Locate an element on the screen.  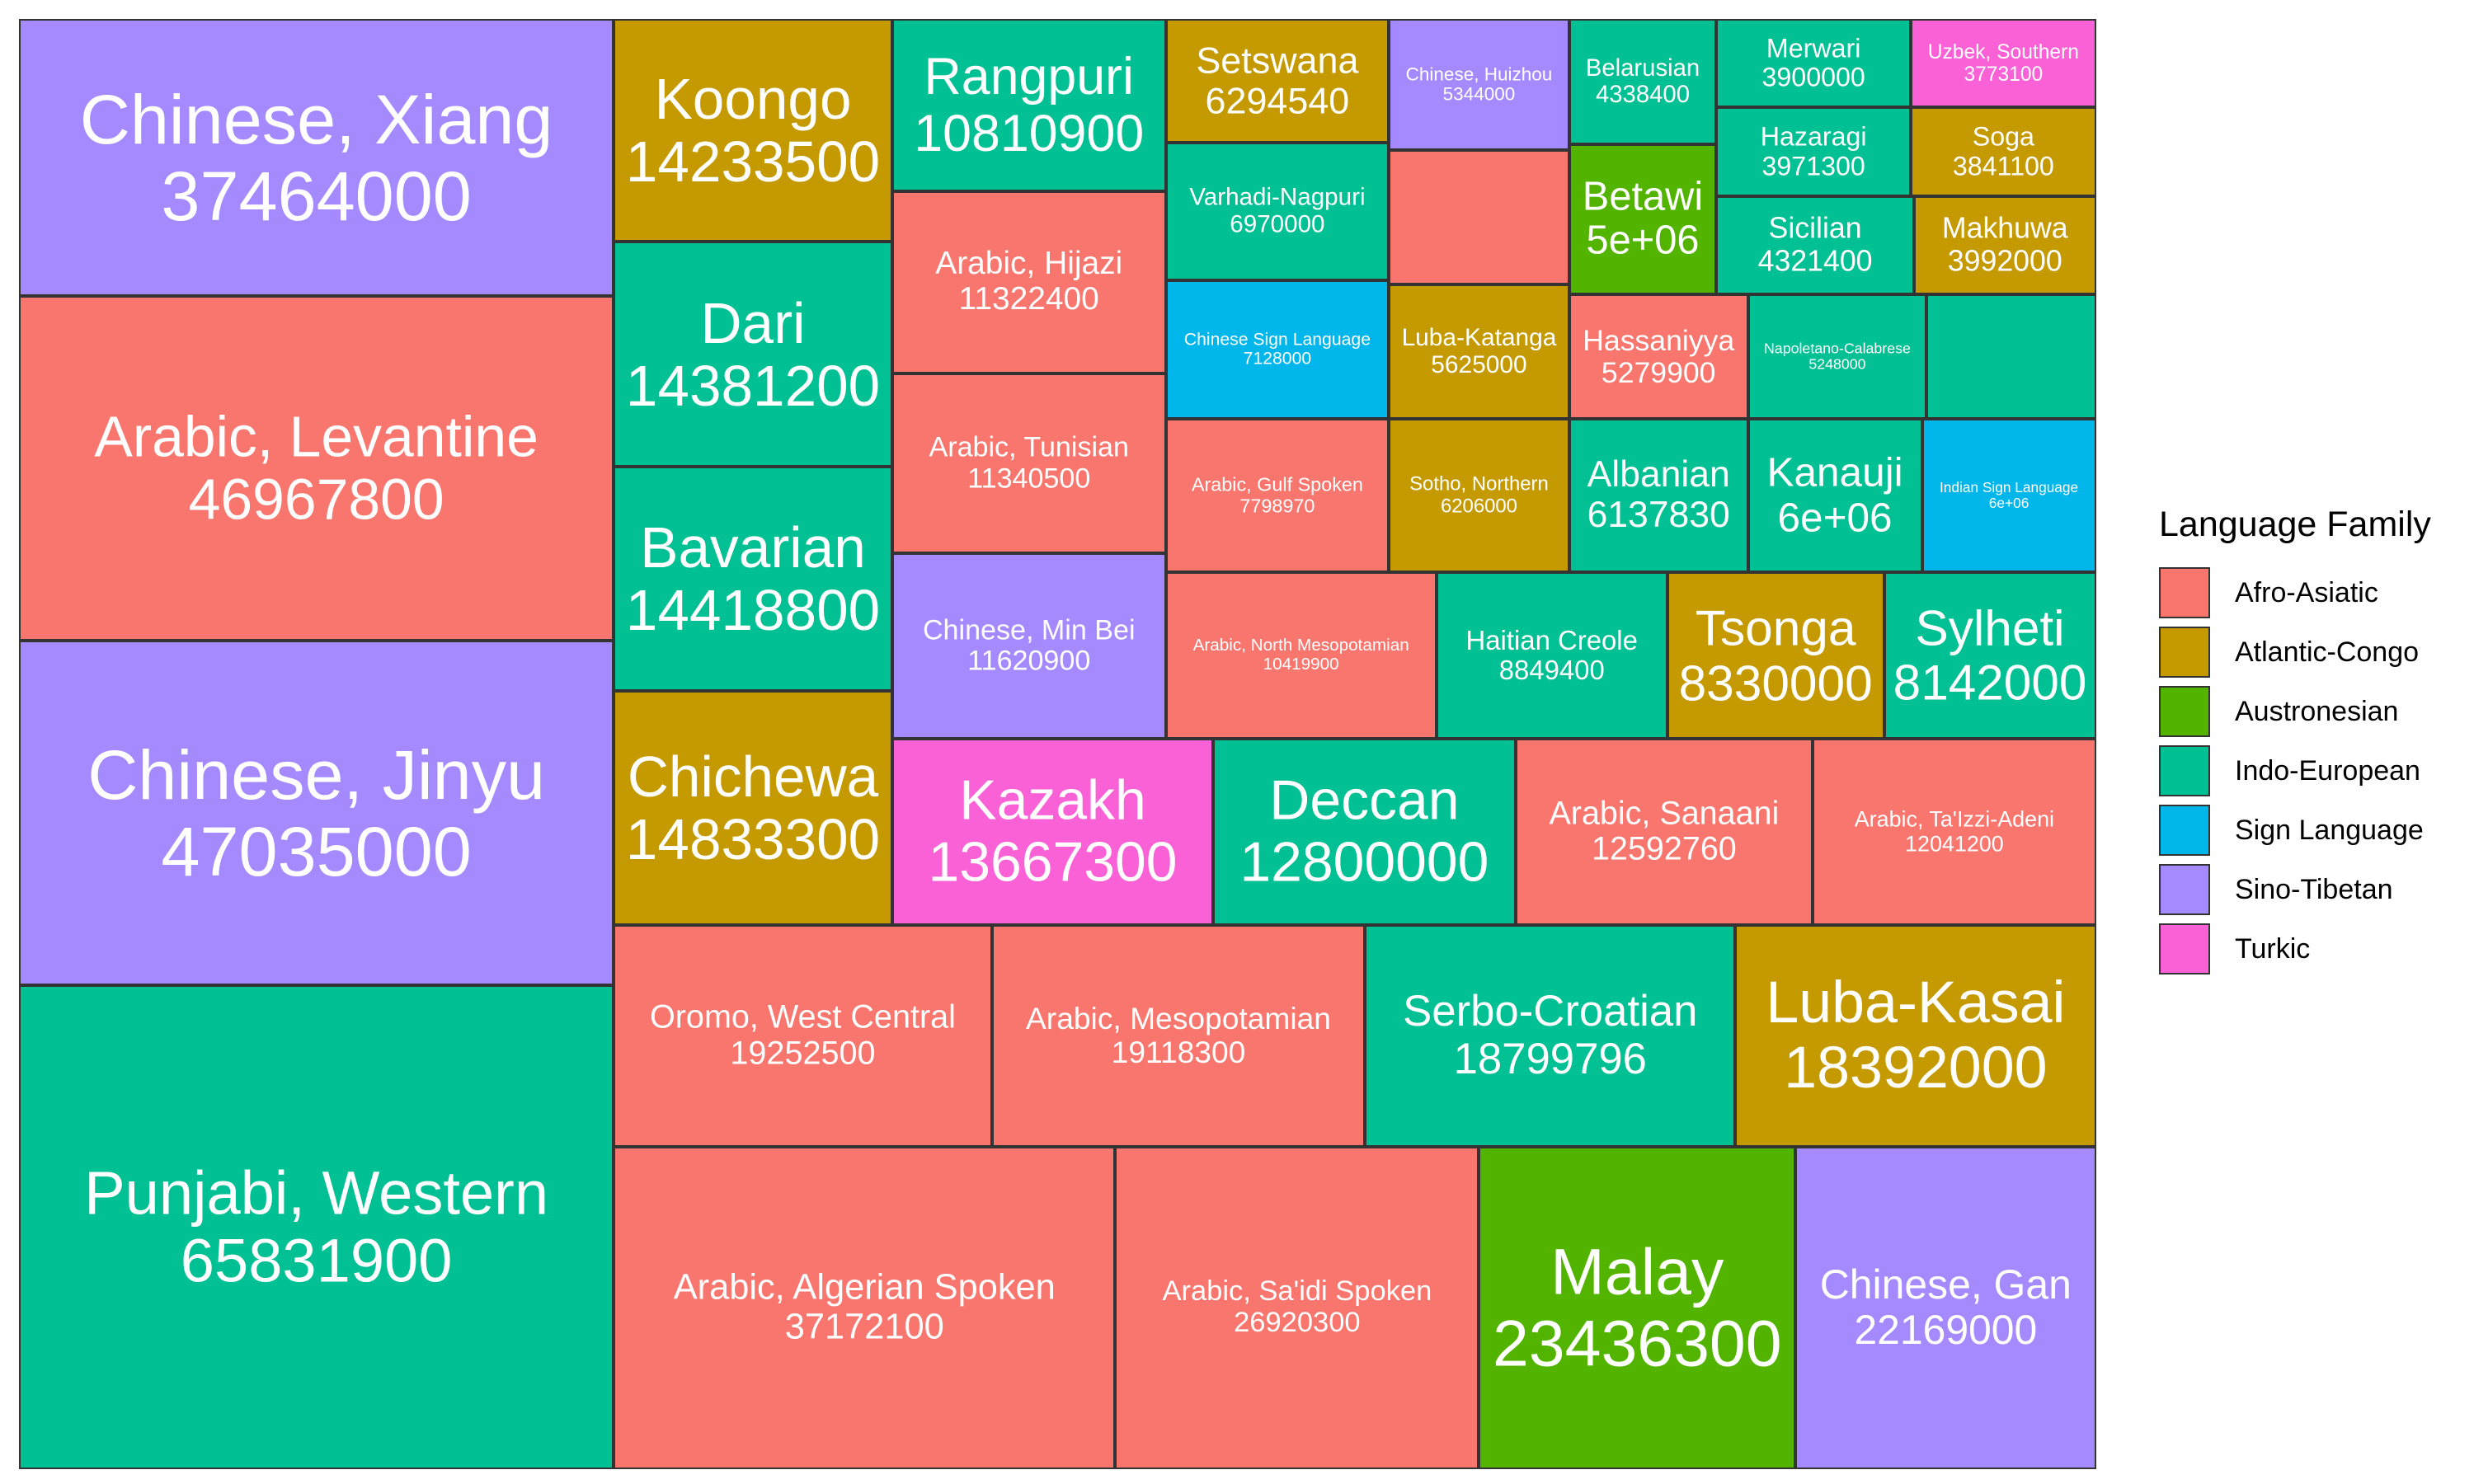
tile-label: Arabic, Tunisian is located at coordinates (1029, 447).